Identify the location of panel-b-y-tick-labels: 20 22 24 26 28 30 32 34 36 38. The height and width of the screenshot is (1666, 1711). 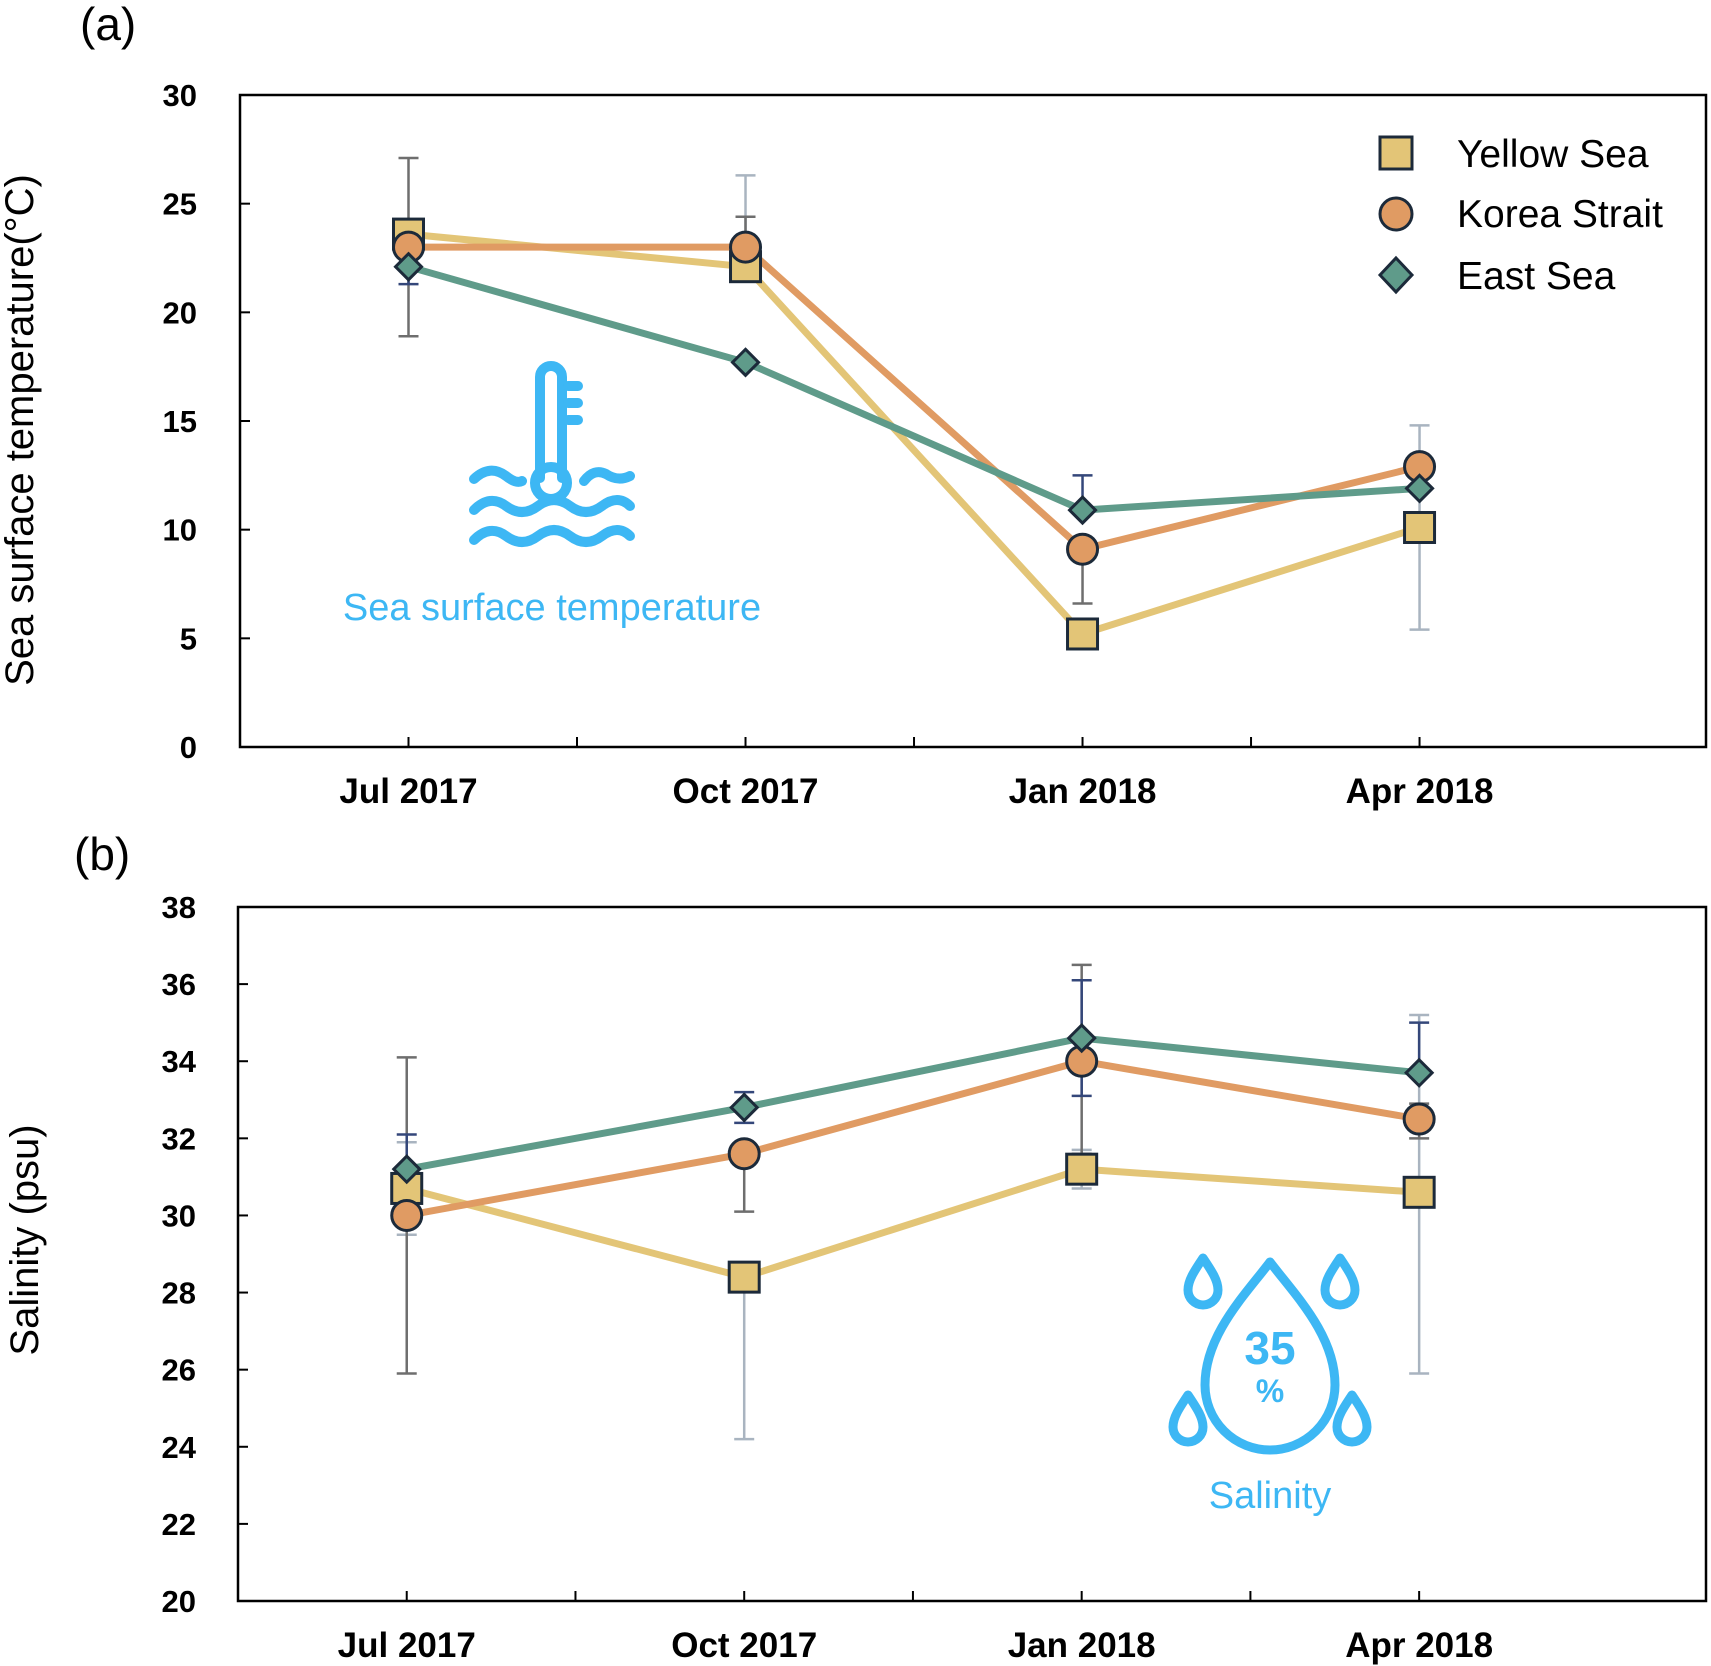
(179, 1254).